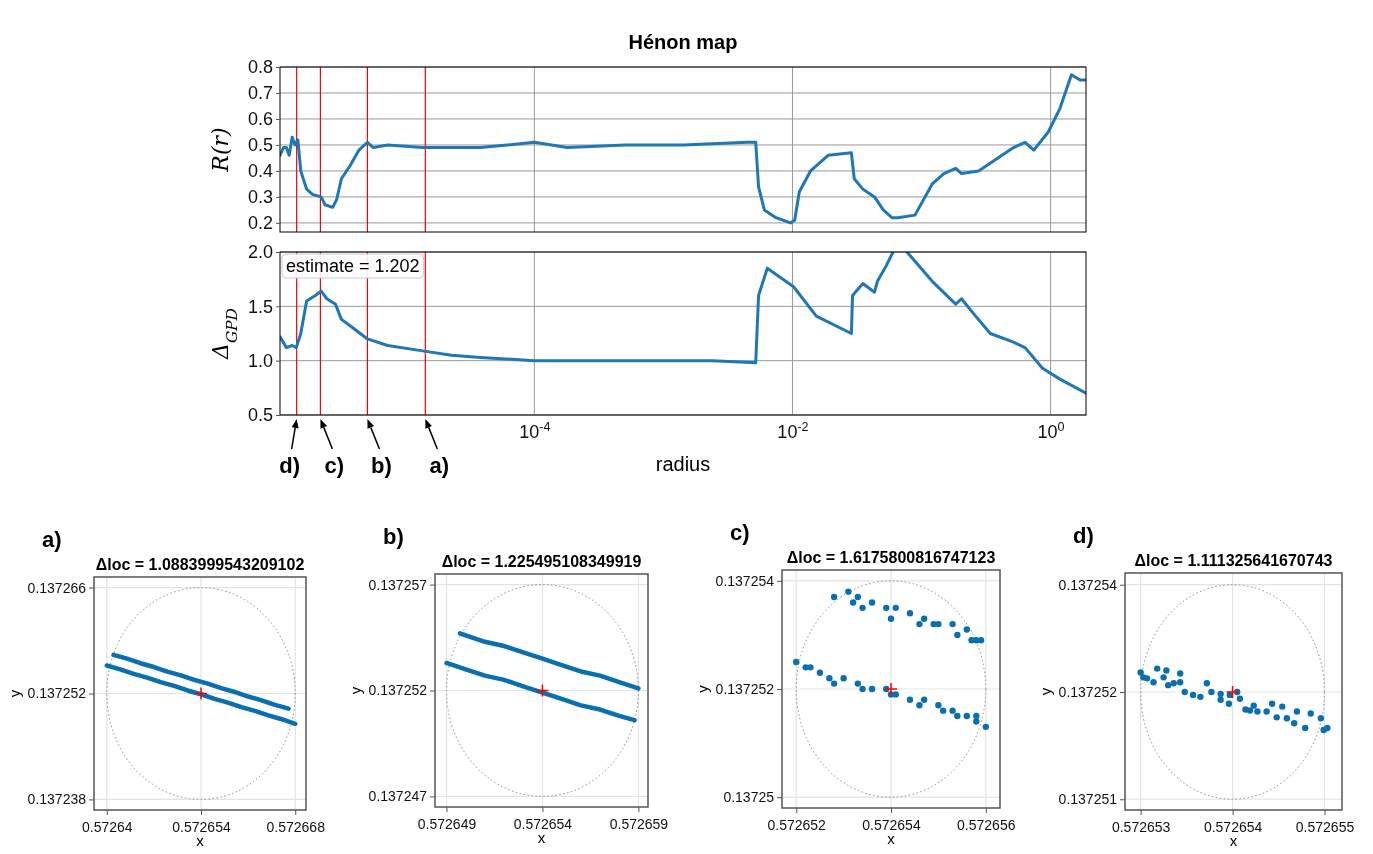 The image size is (1373, 854). Describe the element at coordinates (740, 532) in the screenshot. I see `text: c)` at that location.